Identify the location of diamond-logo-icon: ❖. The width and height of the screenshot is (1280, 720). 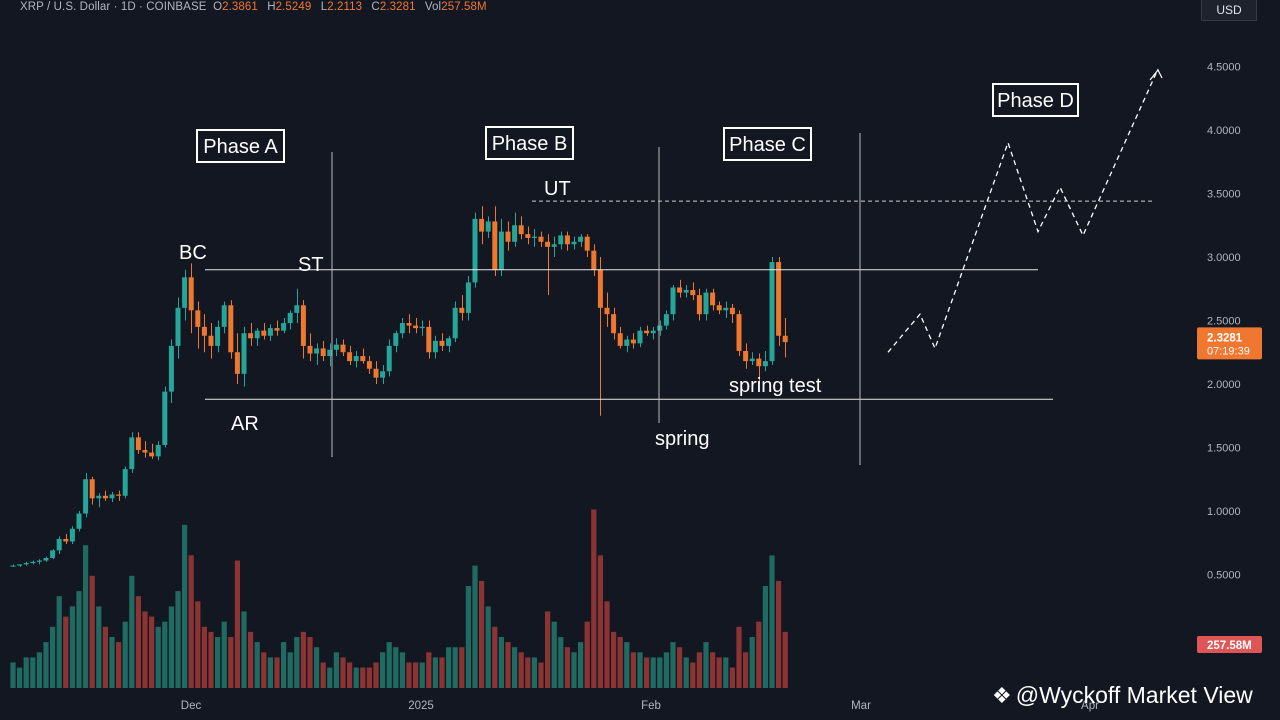
(1002, 695).